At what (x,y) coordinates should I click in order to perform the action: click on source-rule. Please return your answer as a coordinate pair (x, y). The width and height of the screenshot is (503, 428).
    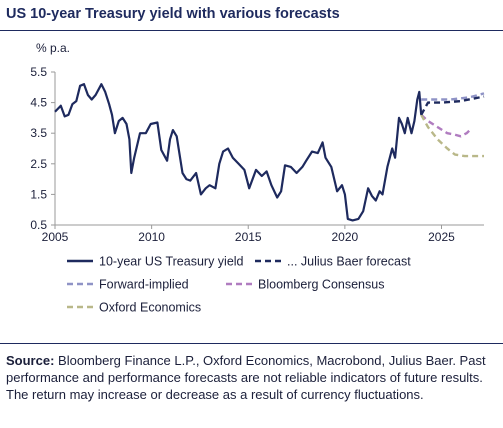
    Looking at the image, I should click on (251, 343).